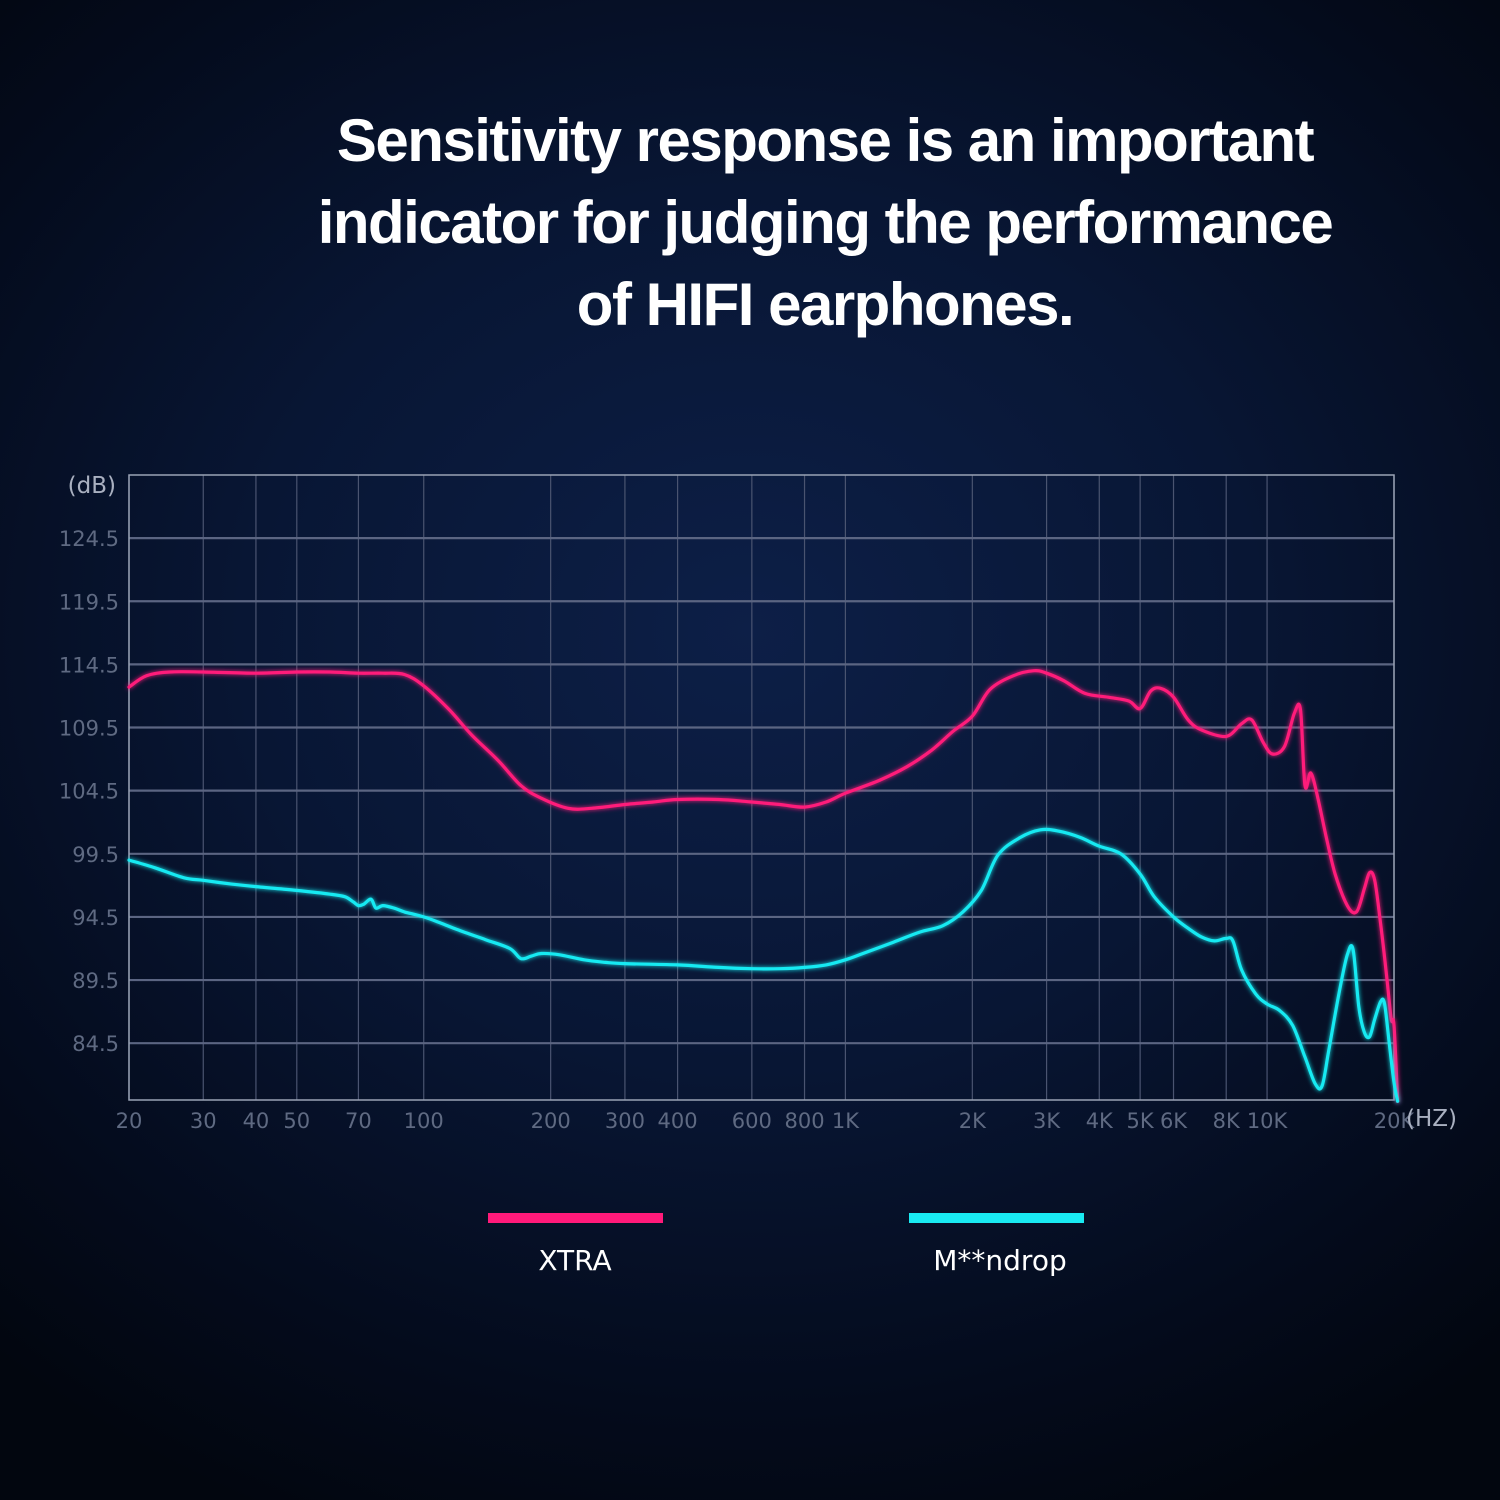  What do you see at coordinates (1141, 1121) in the screenshot?
I see `x-tick-label: 5K` at bounding box center [1141, 1121].